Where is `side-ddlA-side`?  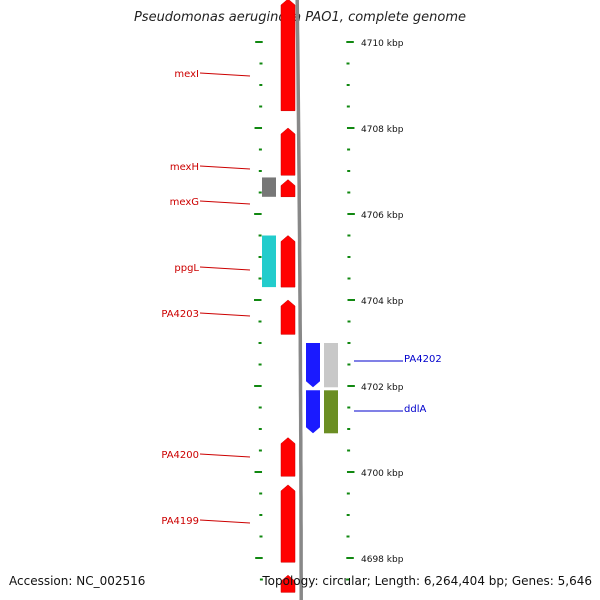 side-ddlA-side is located at coordinates (331, 412).